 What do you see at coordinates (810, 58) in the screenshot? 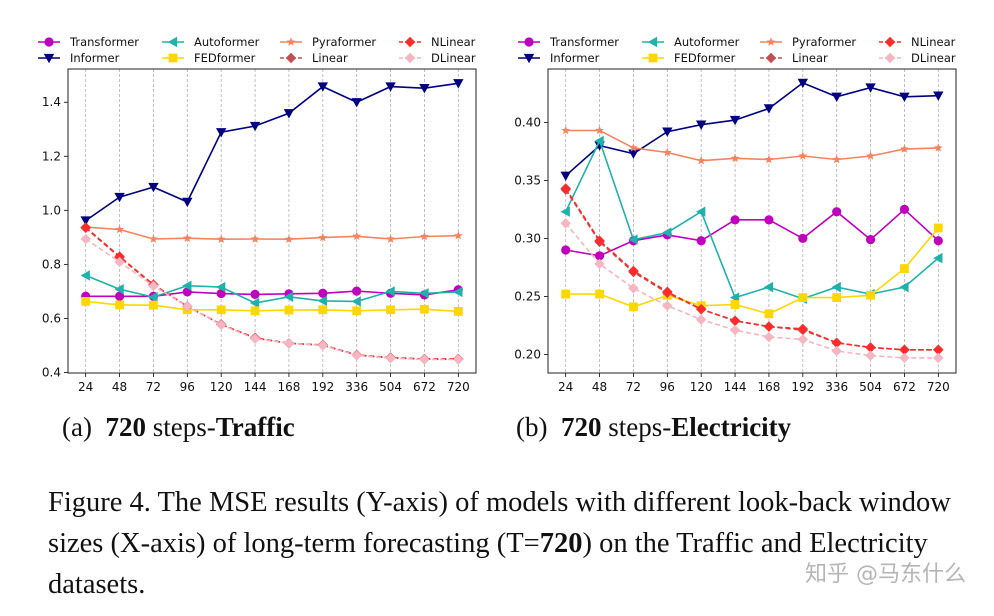
I see `legend-label: Linear` at bounding box center [810, 58].